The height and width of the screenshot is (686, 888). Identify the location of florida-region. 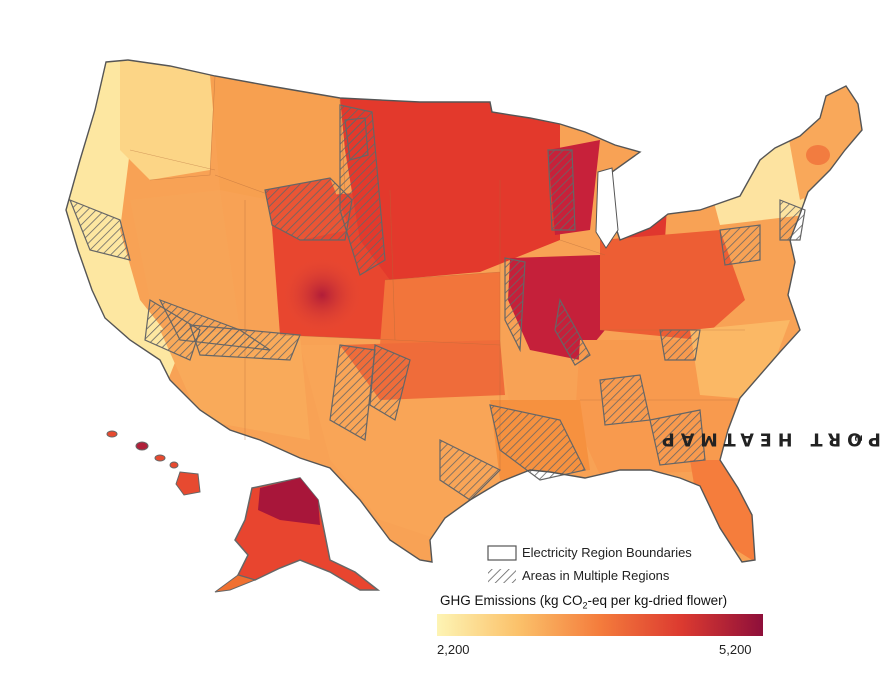
(725, 511).